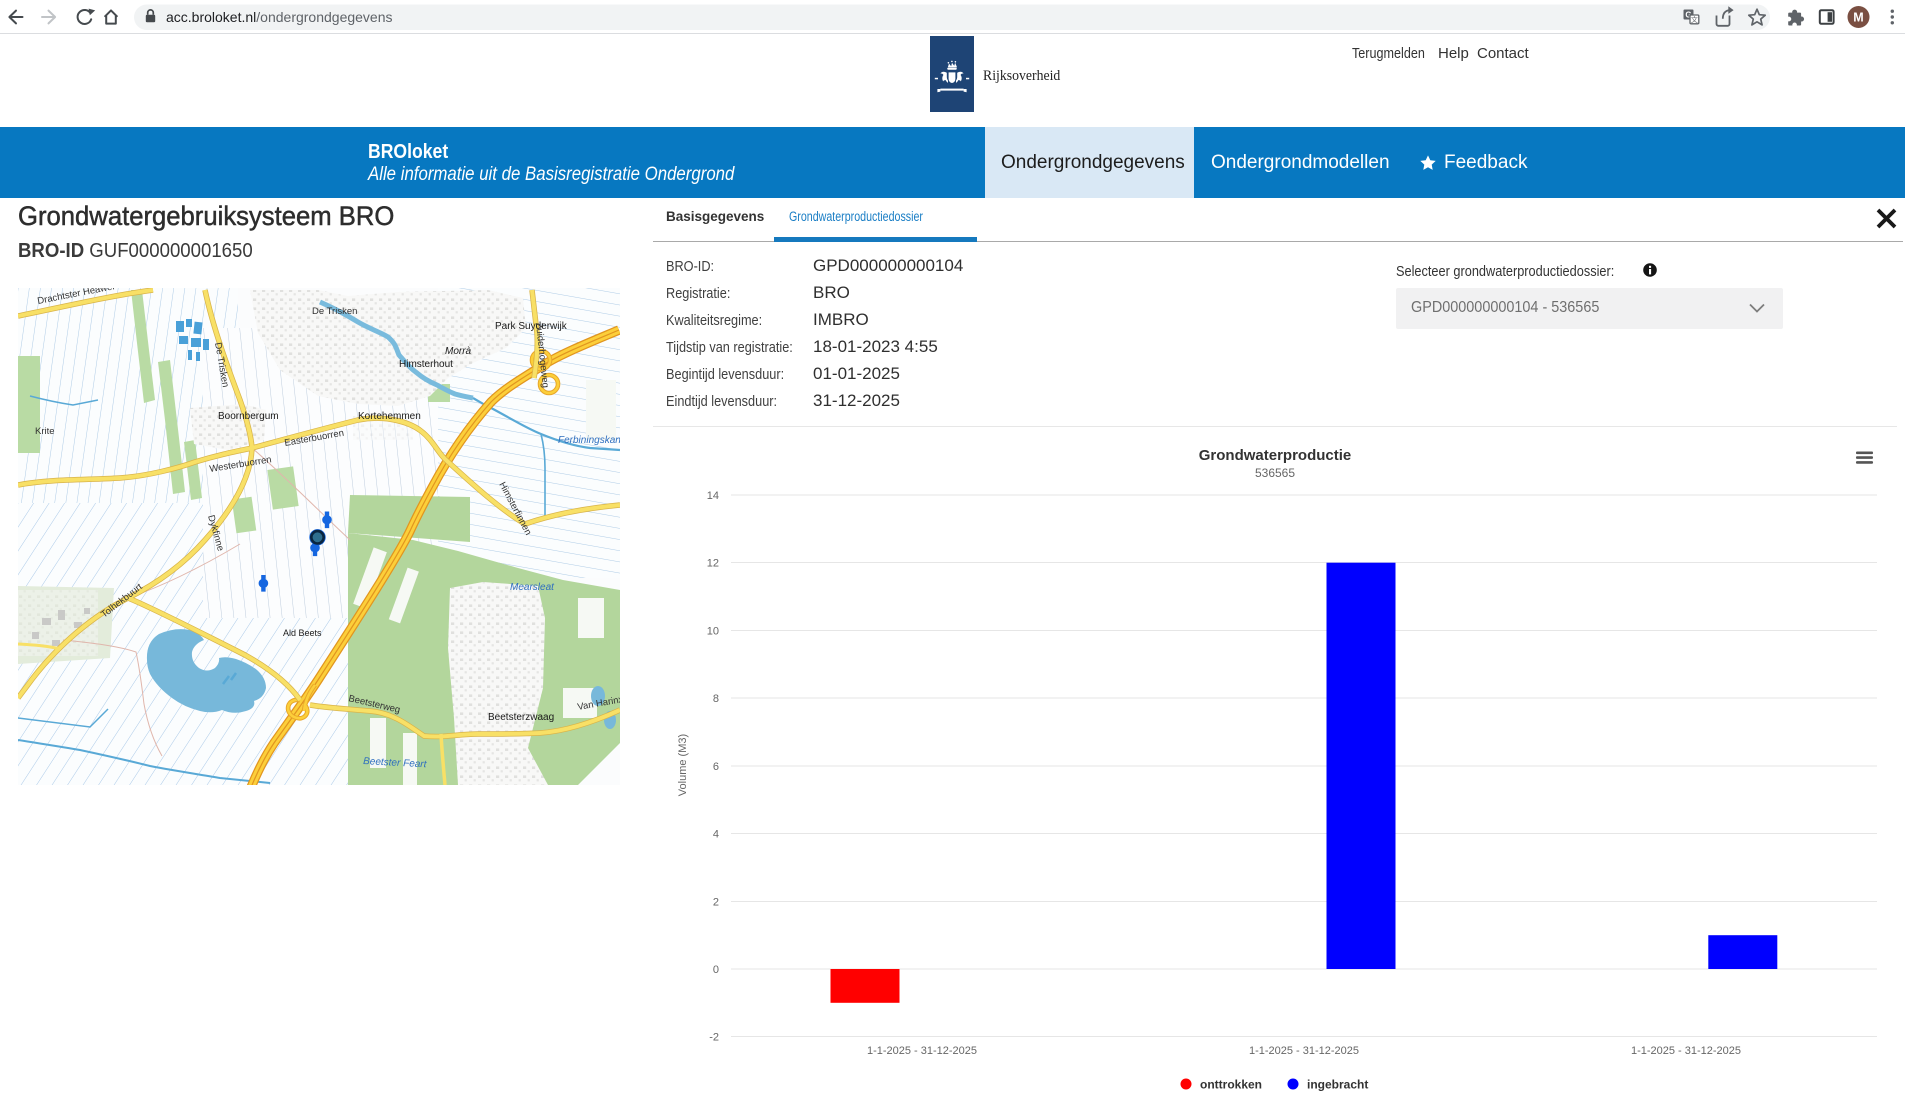  What do you see at coordinates (532, 587) in the screenshot?
I see `svg-text: Mearsleat` at bounding box center [532, 587].